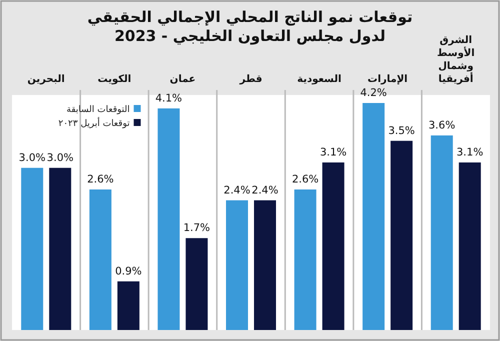 Image resolution: width=500 pixels, height=341 pixels. What do you see at coordinates (250, 79) in the screenshot?
I see `x-tick-label: قطر` at bounding box center [250, 79].